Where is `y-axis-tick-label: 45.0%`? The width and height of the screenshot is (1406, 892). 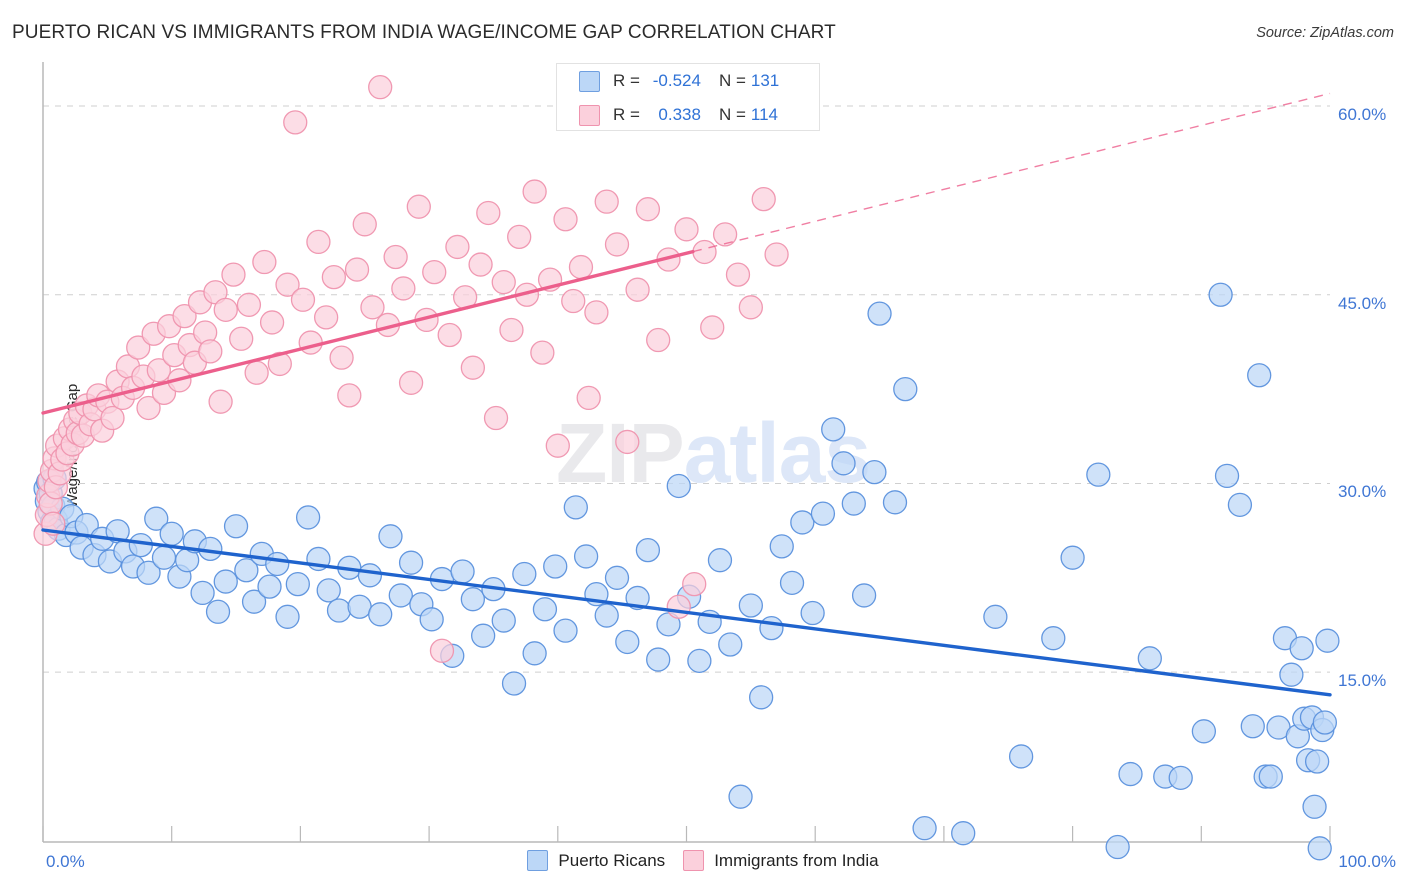 y-axis-tick-label: 45.0% is located at coordinates (1362, 303).